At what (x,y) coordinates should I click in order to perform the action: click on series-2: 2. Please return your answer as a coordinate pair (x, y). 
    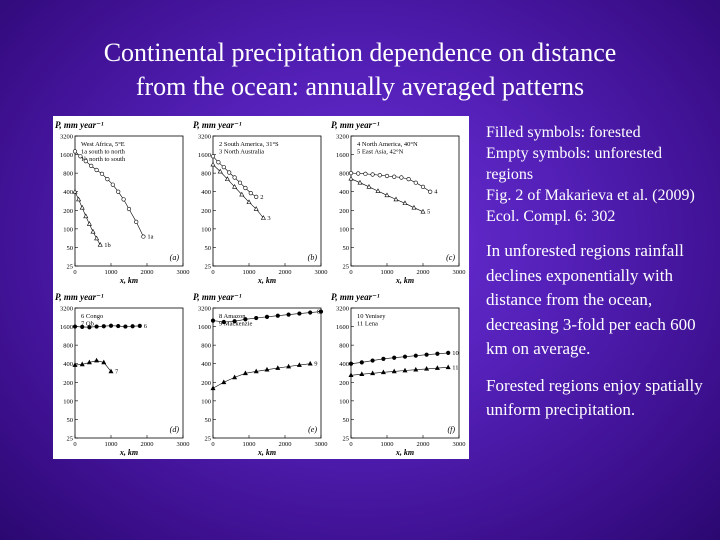
    Looking at the image, I should click on (236, 177).